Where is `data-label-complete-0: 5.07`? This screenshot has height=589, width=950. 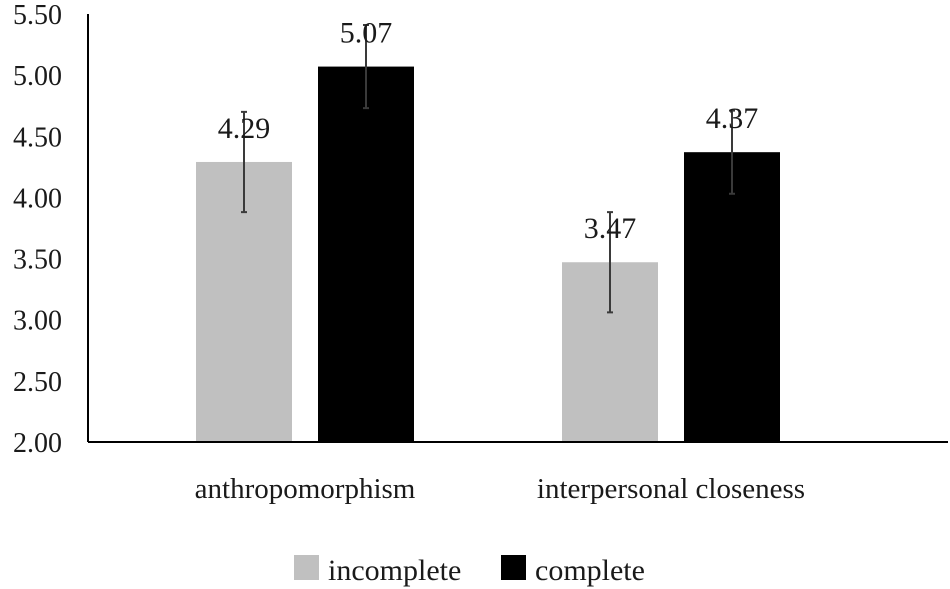 data-label-complete-0: 5.07 is located at coordinates (366, 33).